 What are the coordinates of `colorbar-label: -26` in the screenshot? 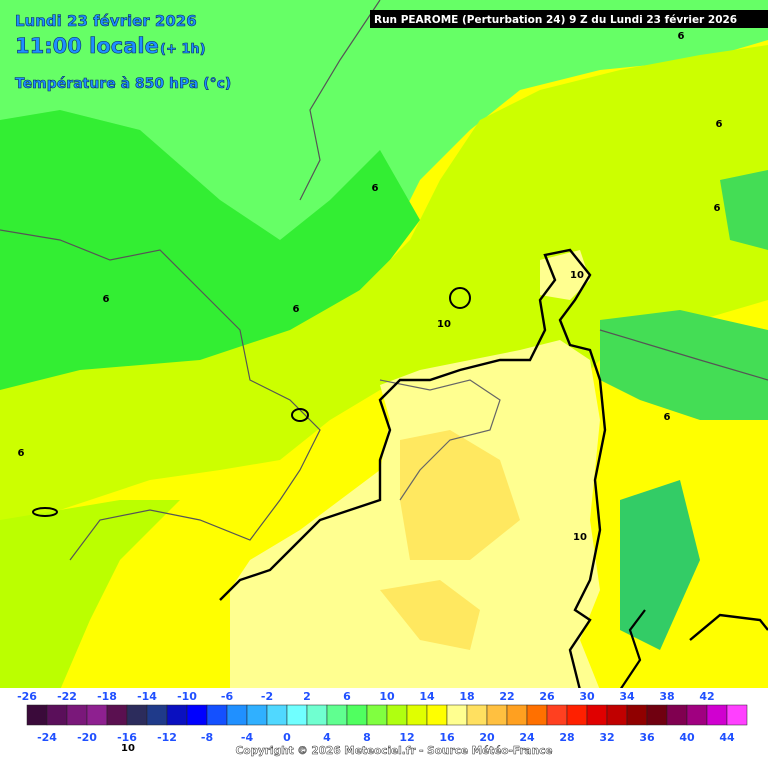 It's located at (27, 696).